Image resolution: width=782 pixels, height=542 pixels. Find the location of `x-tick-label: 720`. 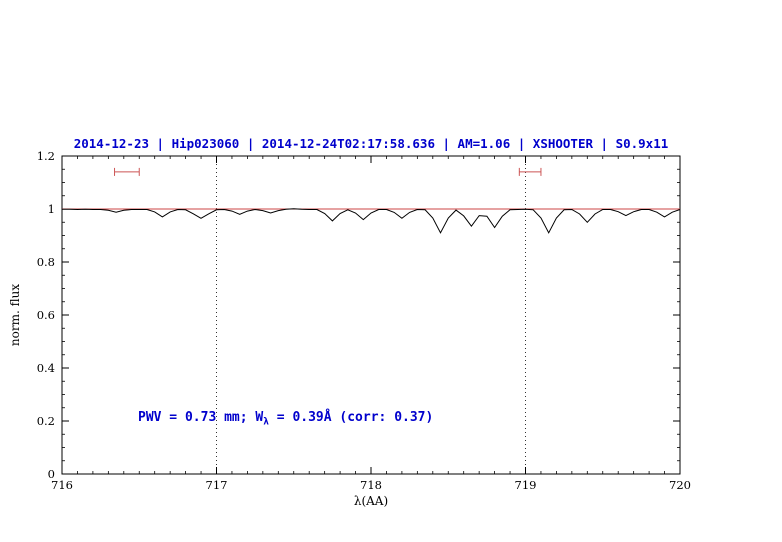

x-tick-label: 720 is located at coordinates (680, 485).